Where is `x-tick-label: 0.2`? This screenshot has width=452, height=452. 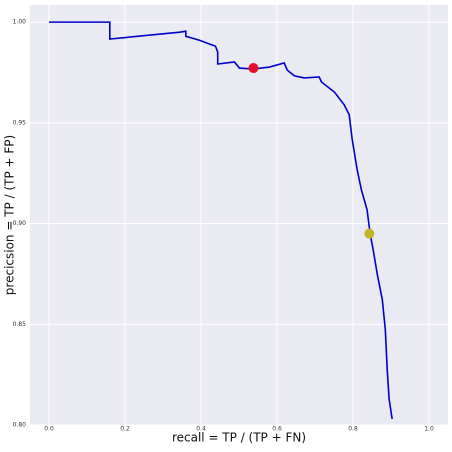
x-tick-label: 0.2 is located at coordinates (125, 429).